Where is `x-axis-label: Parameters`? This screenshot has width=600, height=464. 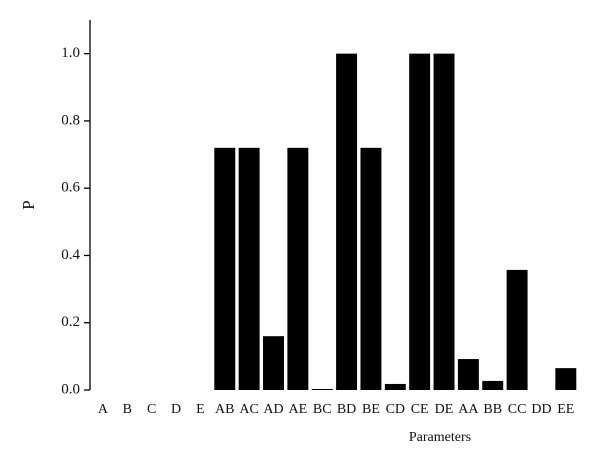
x-axis-label: Parameters is located at coordinates (440, 437).